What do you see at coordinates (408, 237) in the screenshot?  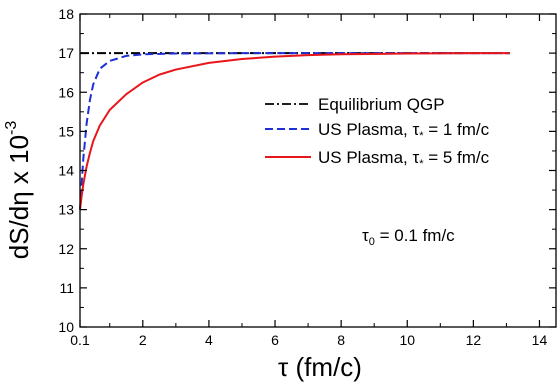 I see `tau0-annotation: τ0 = 0.1 fm/c` at bounding box center [408, 237].